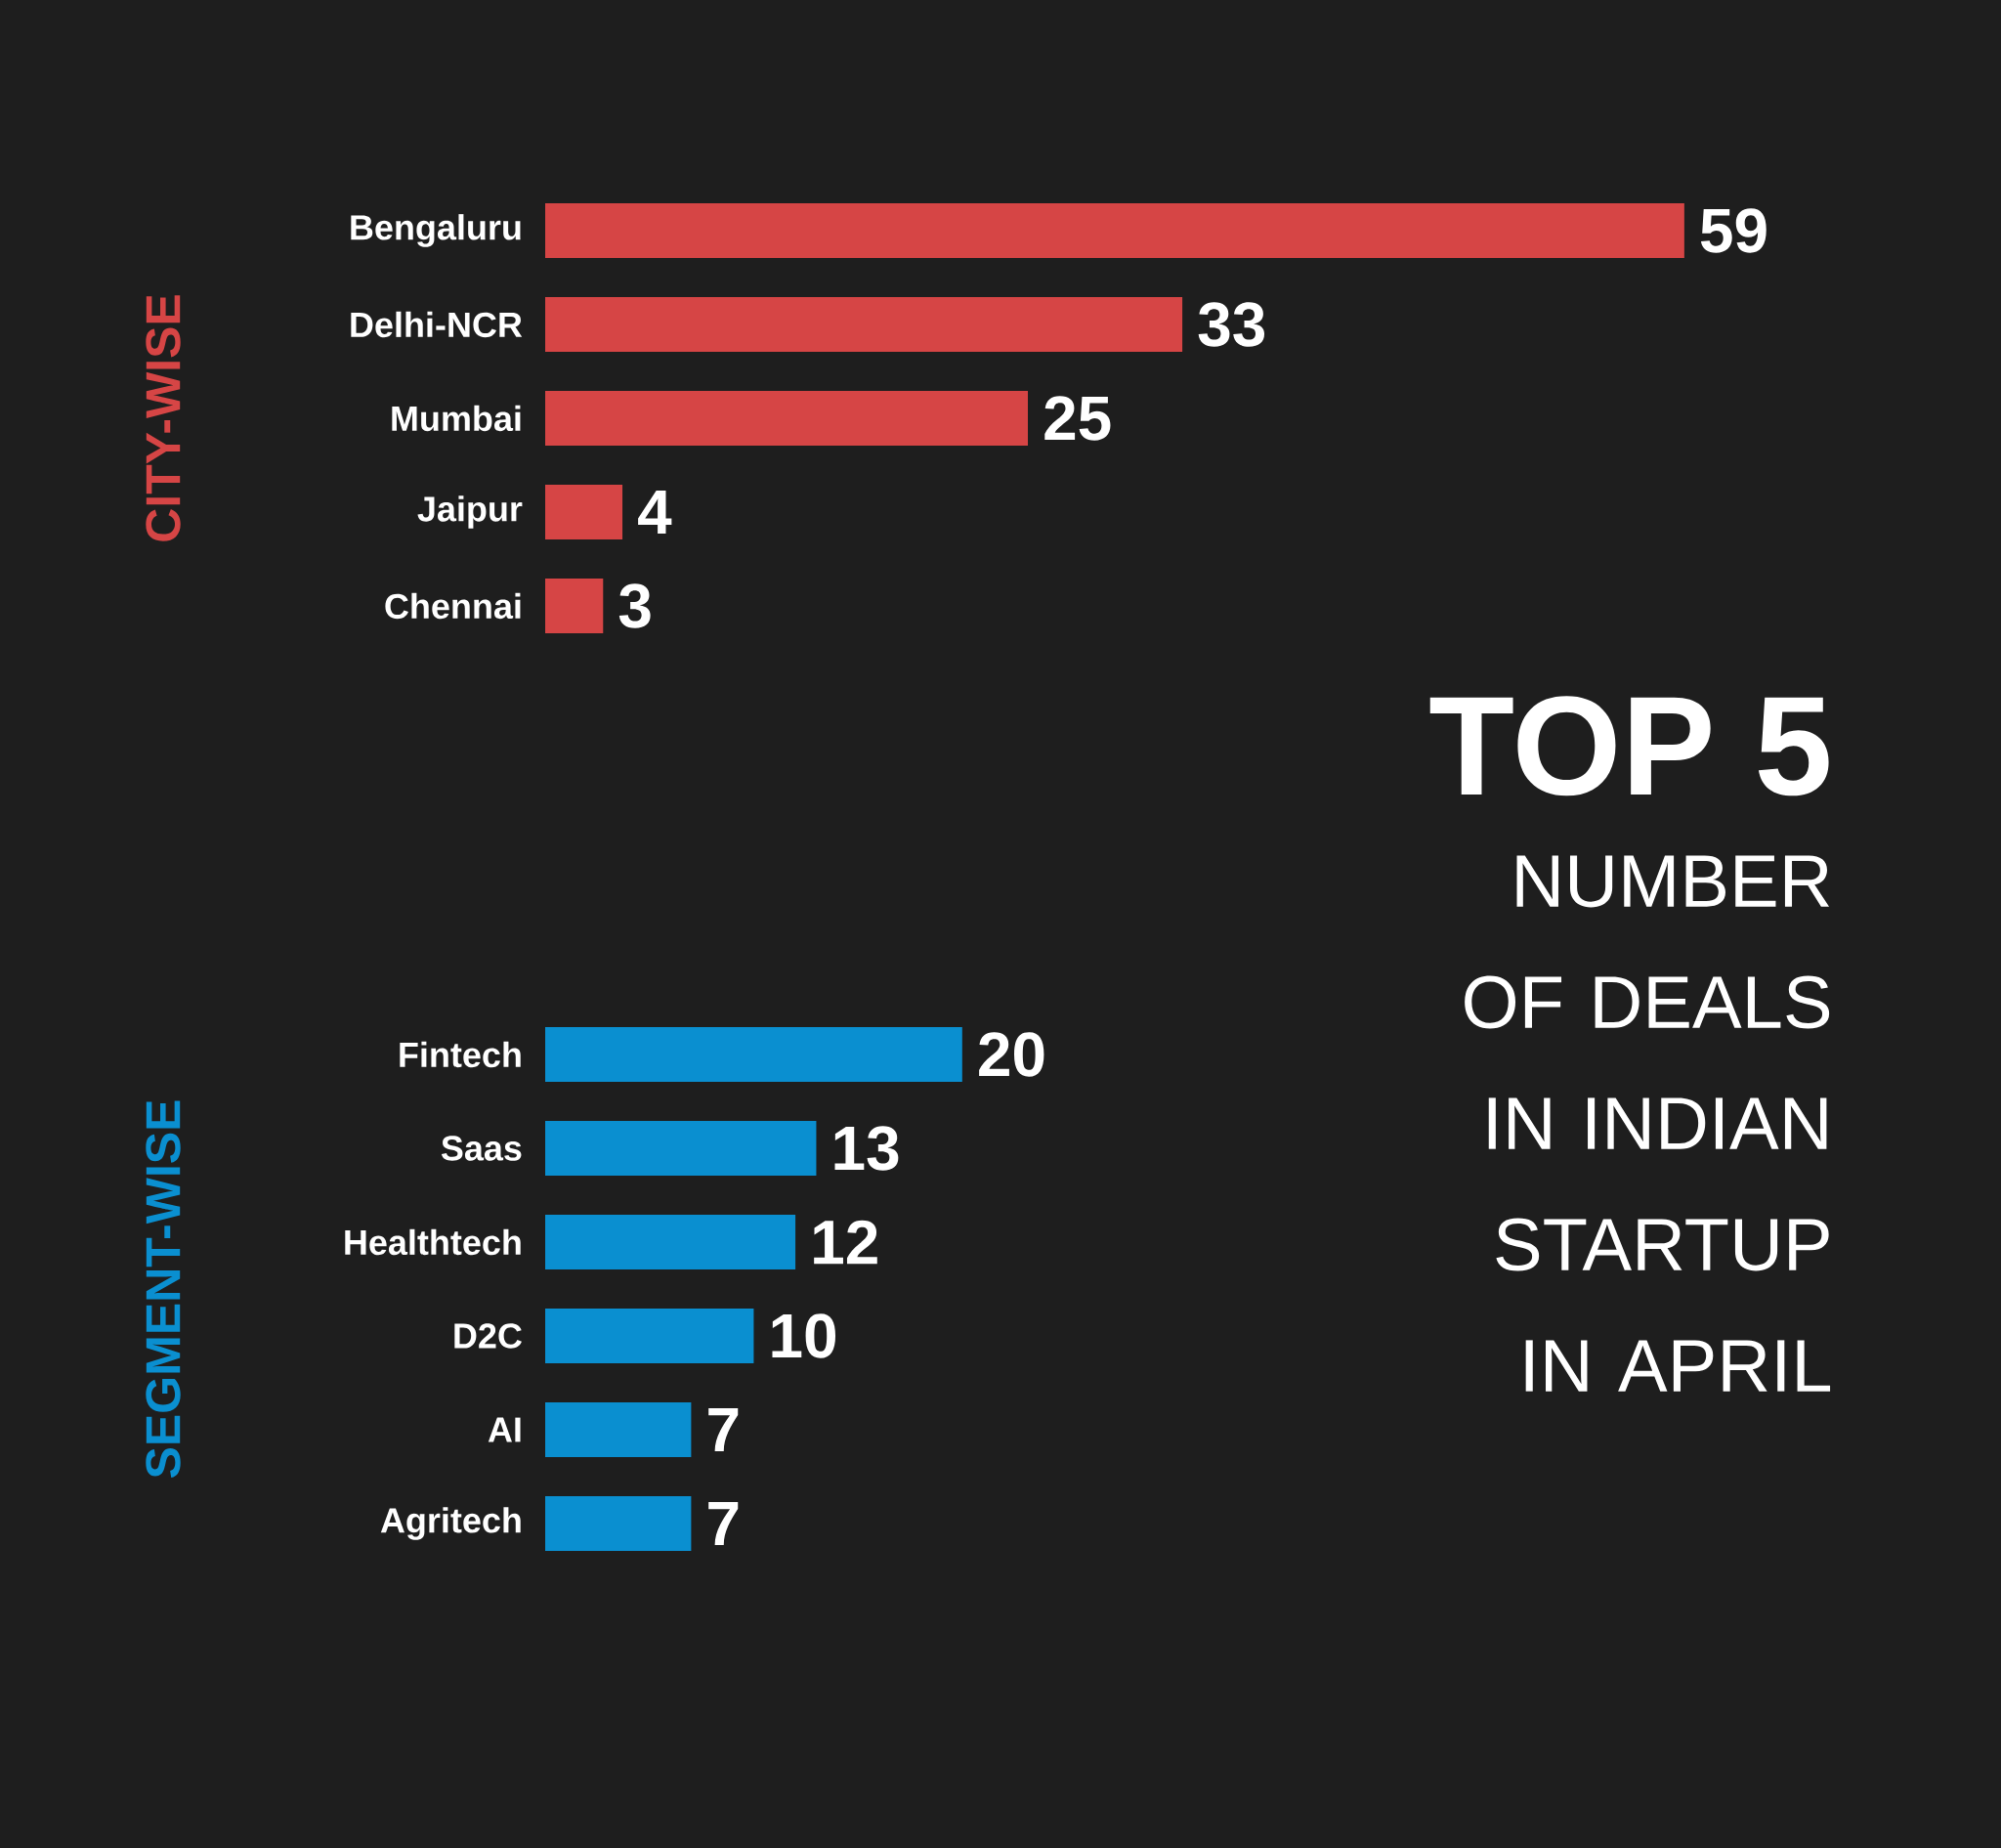 The image size is (2001, 1848). What do you see at coordinates (481, 1148) in the screenshot?
I see `y-tick-label: Saas` at bounding box center [481, 1148].